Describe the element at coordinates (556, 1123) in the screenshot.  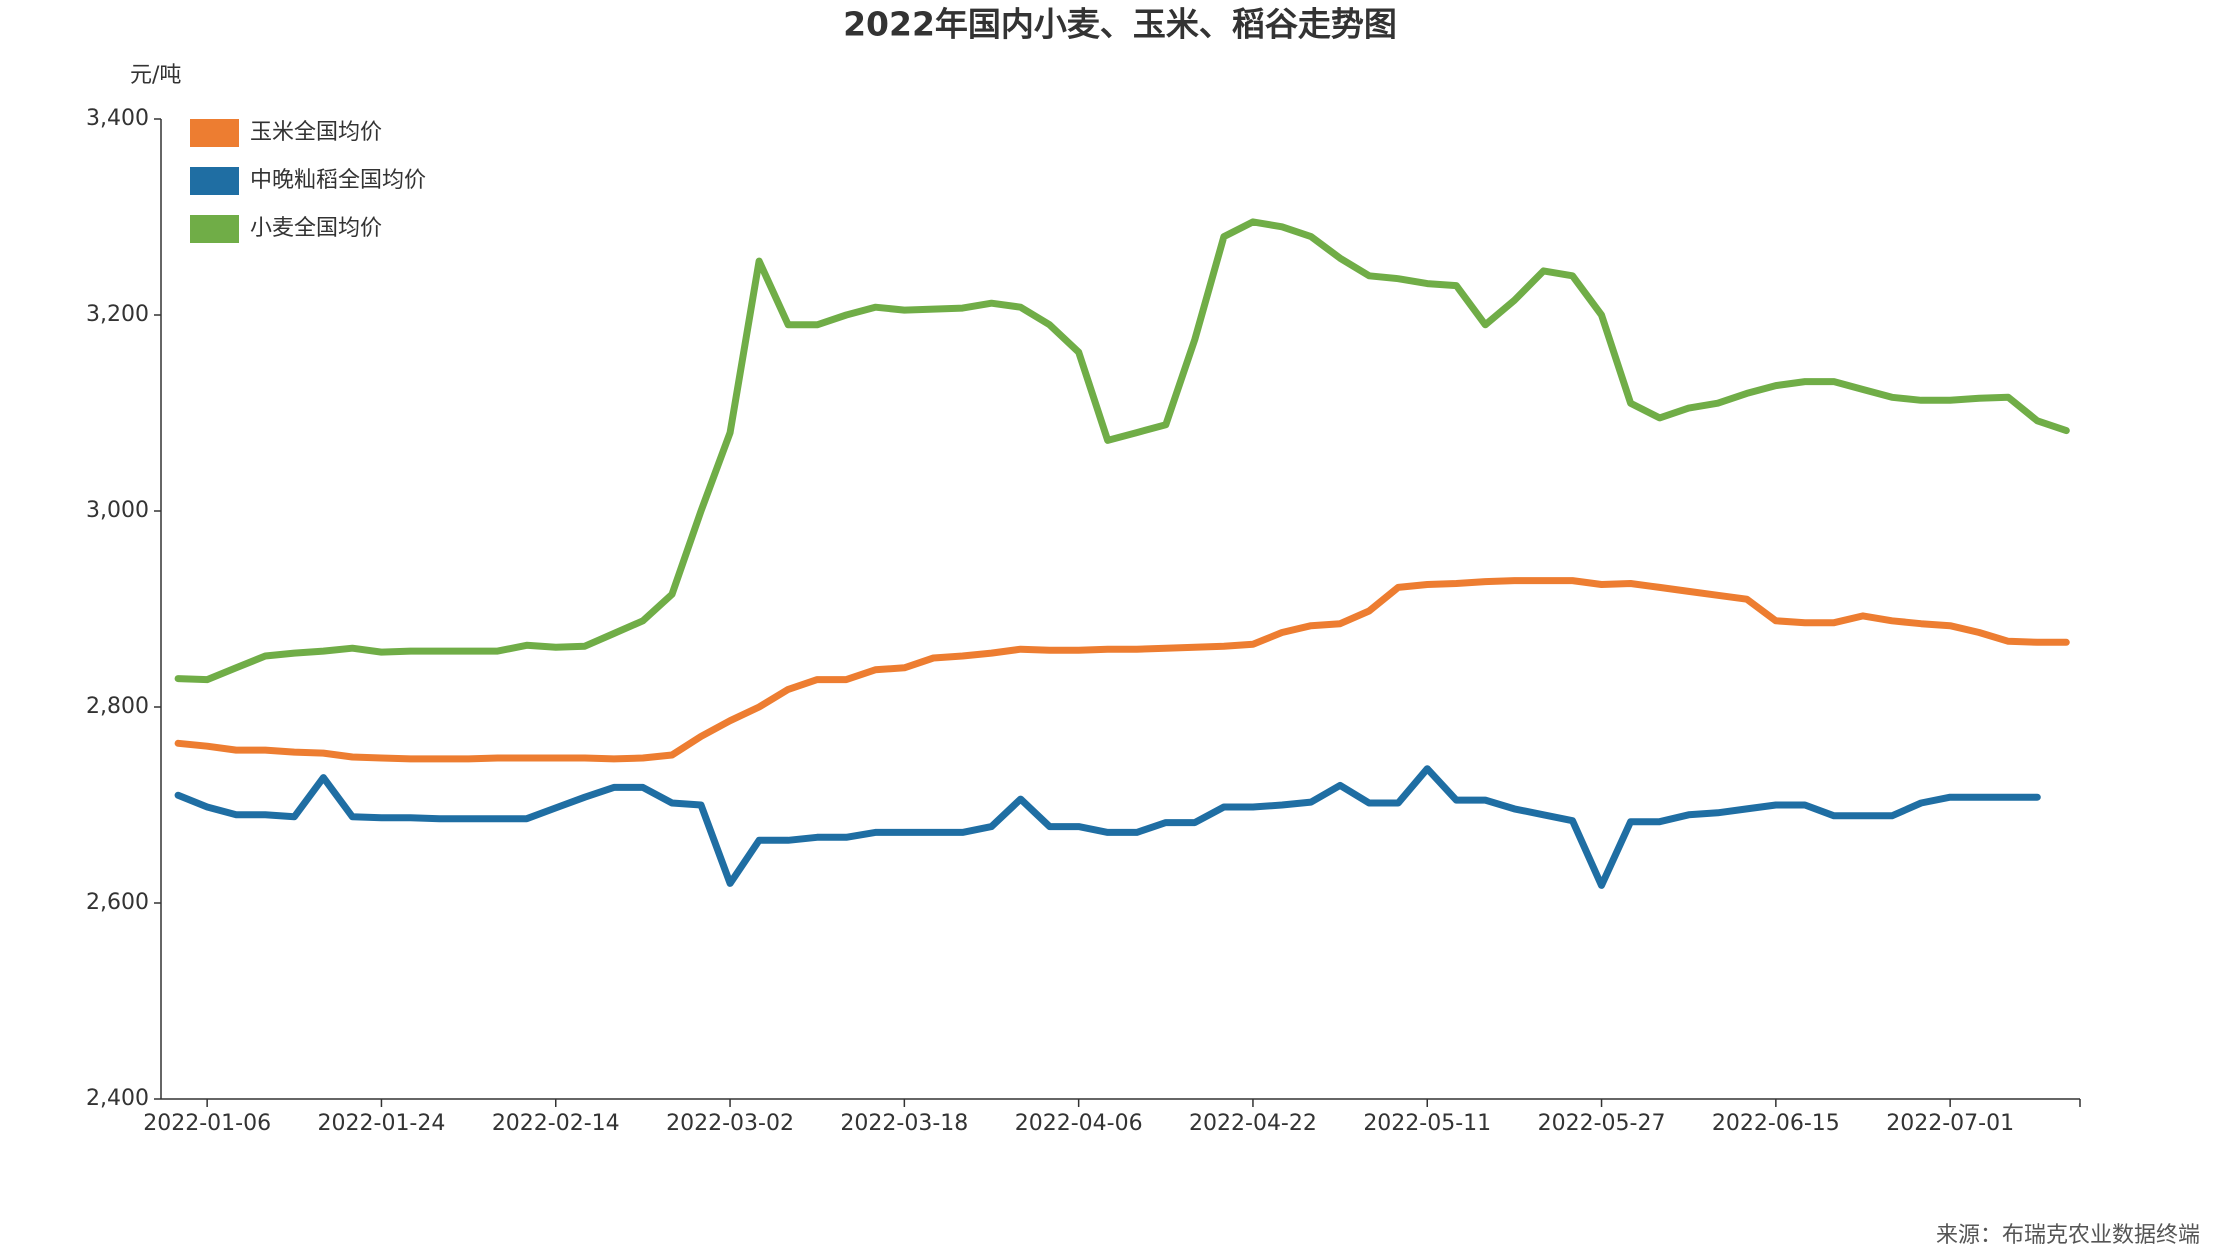
I see `x-tick-label: 2022-02-14` at that location.